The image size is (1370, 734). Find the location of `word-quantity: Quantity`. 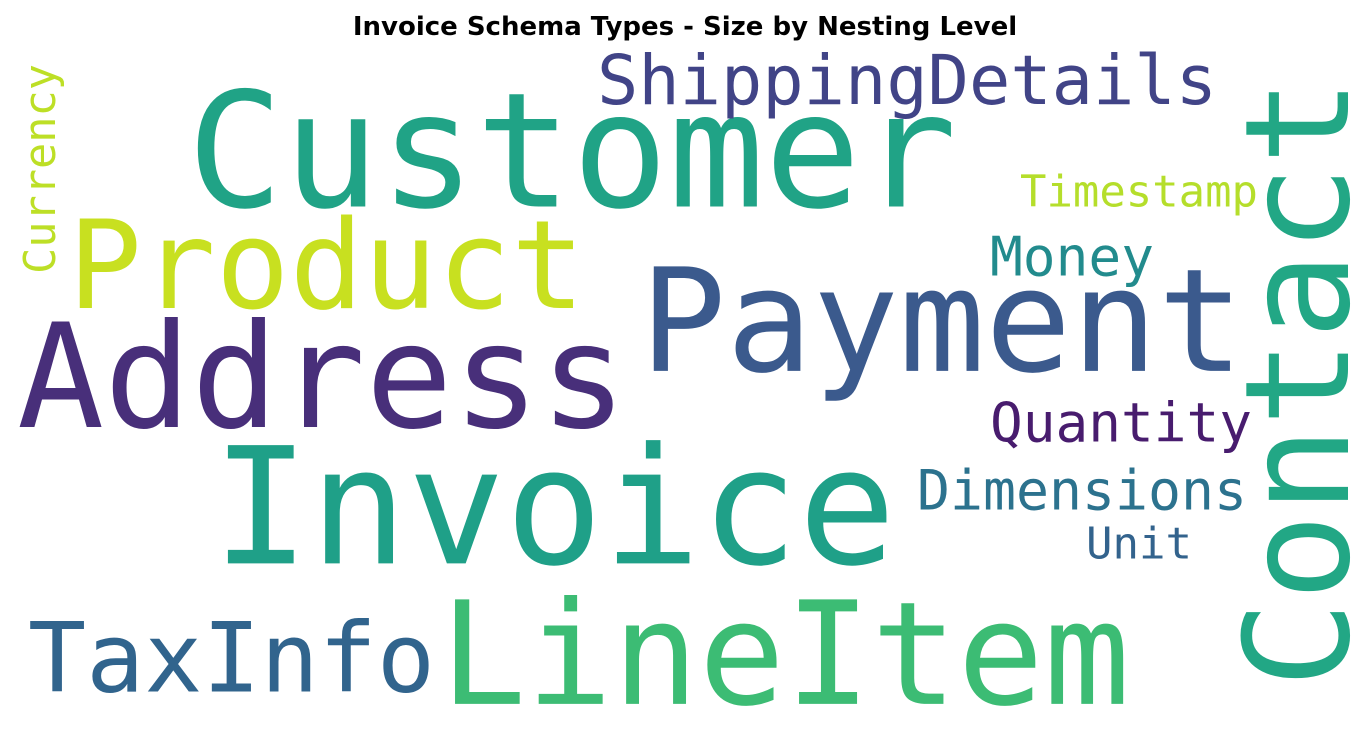

word-quantity: Quantity is located at coordinates (1121, 422).